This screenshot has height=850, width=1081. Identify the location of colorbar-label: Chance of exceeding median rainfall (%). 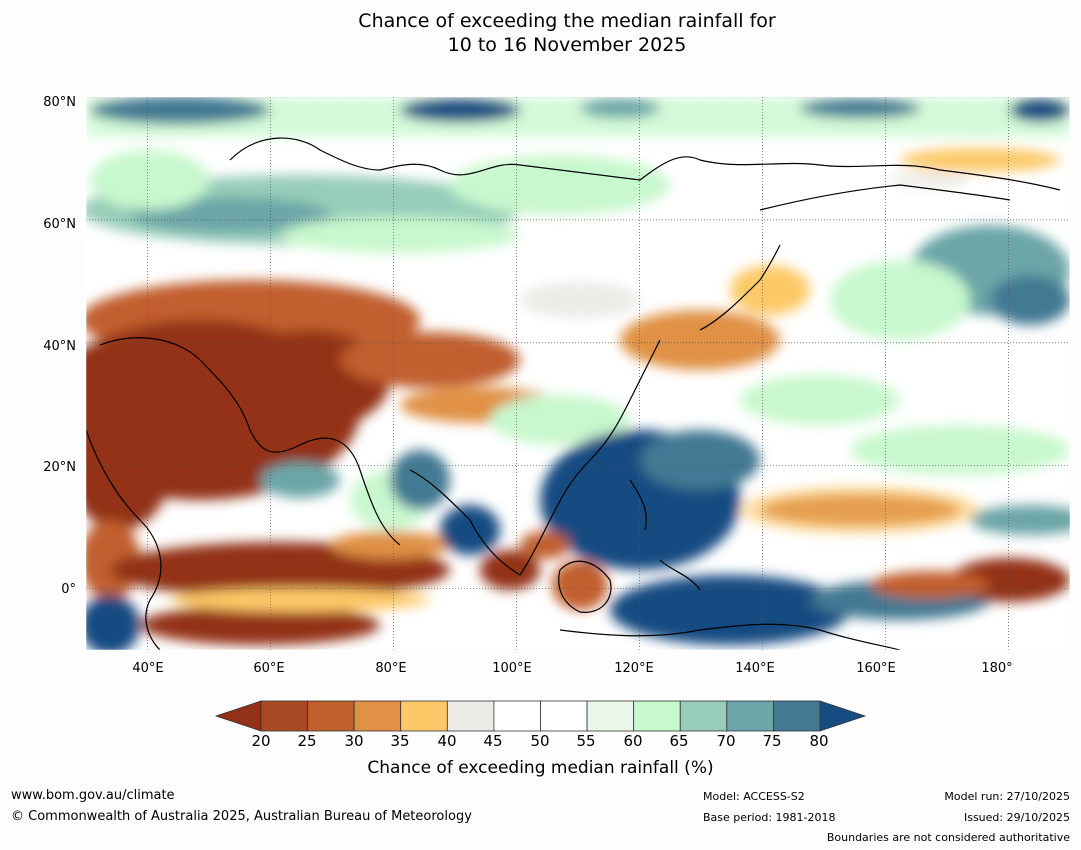
(540, 768).